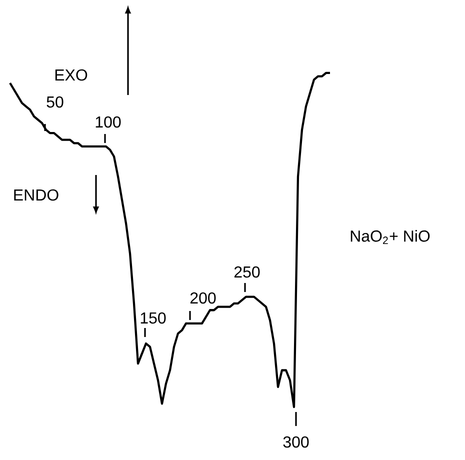  Describe the element at coordinates (296, 442) in the screenshot. I see `text: 300` at that location.